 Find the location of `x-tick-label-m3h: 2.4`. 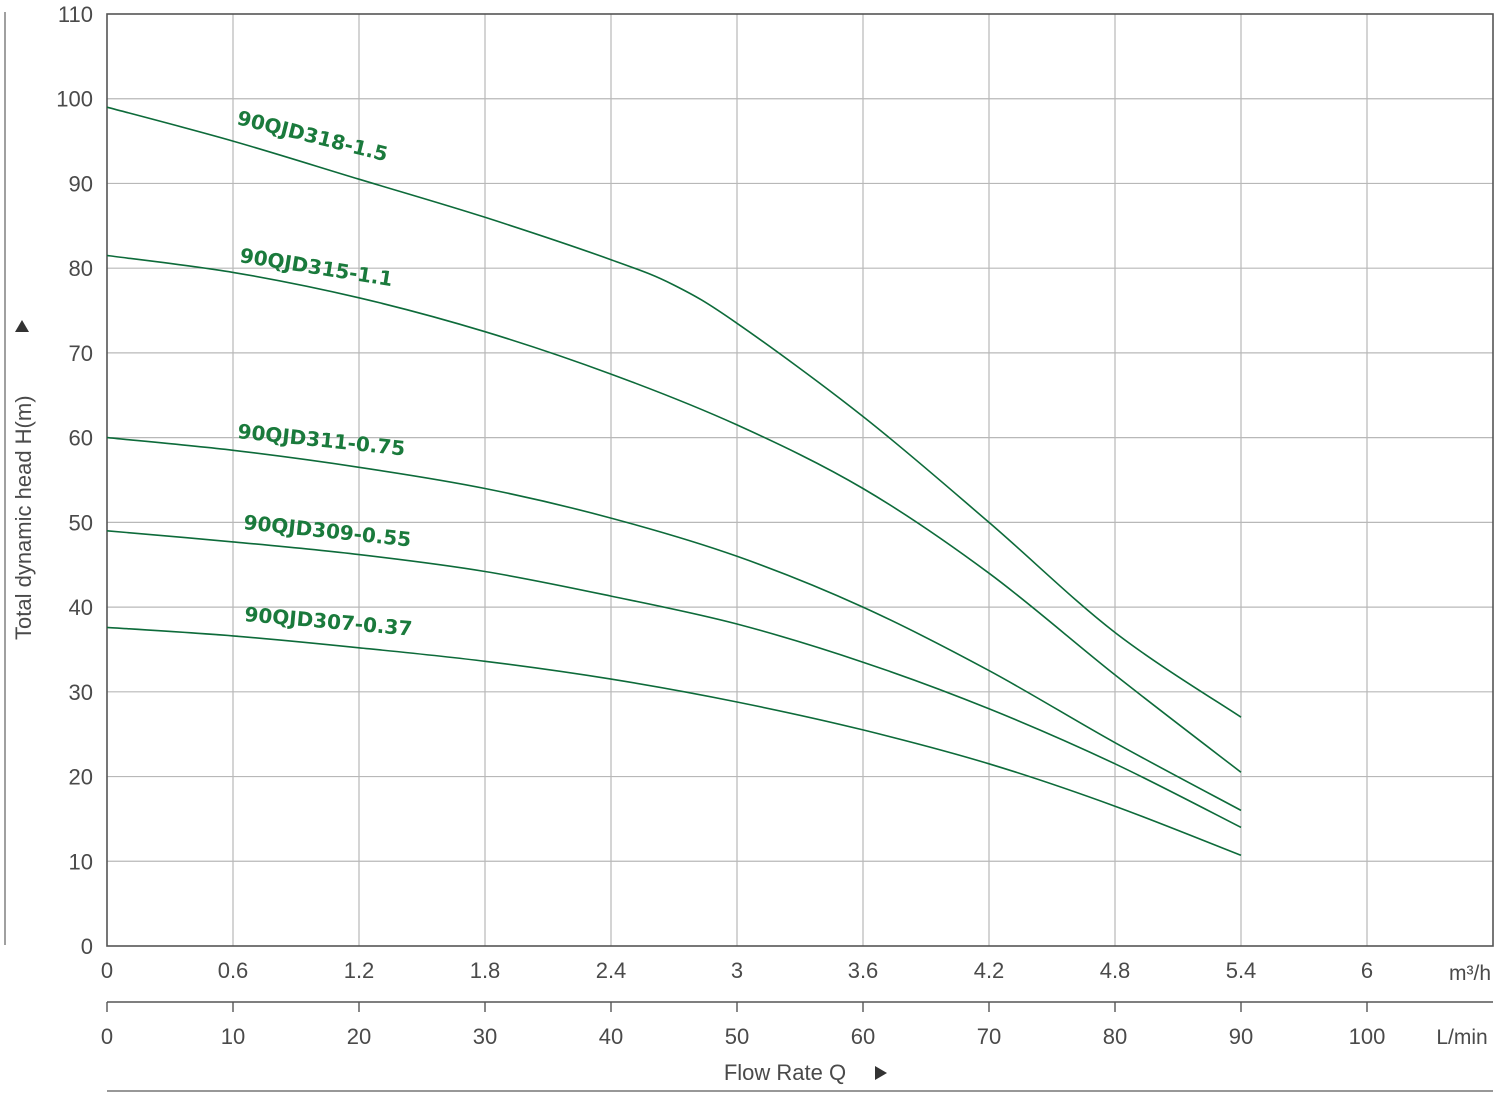

x-tick-label-m3h: 2.4 is located at coordinates (611, 970).